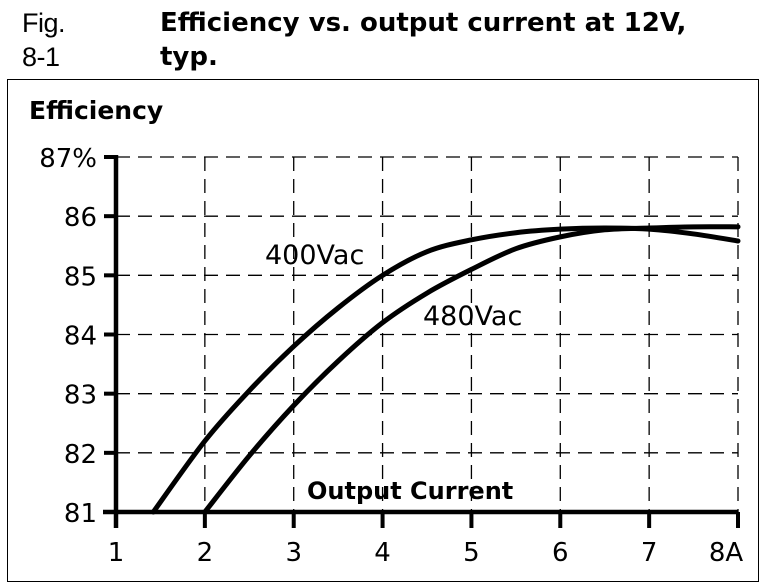 The height and width of the screenshot is (588, 766). Describe the element at coordinates (96, 110) in the screenshot. I see `y-axis-title: Efficiency` at that location.